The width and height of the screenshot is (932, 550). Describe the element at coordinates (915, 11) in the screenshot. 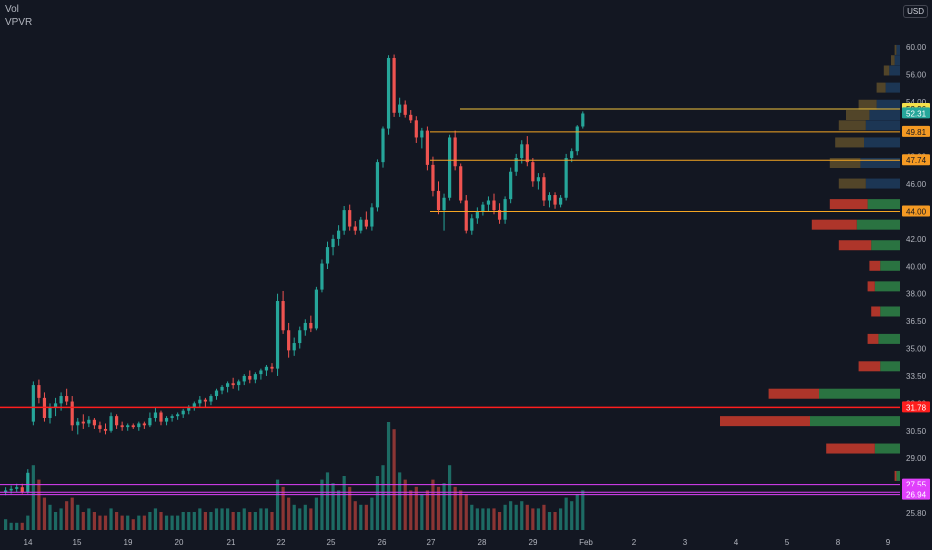

I see `currency-badge: USD` at that location.